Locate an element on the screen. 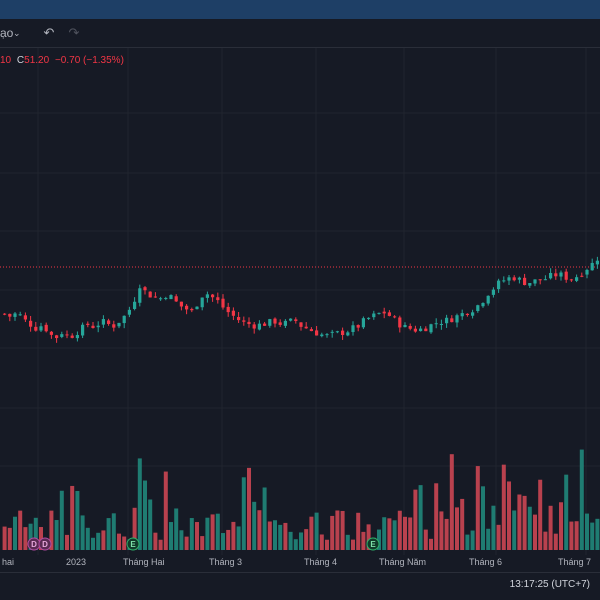 This screenshot has width=600, height=600. clock-timezone: 13:17:25 (UTC+7) is located at coordinates (549, 584).